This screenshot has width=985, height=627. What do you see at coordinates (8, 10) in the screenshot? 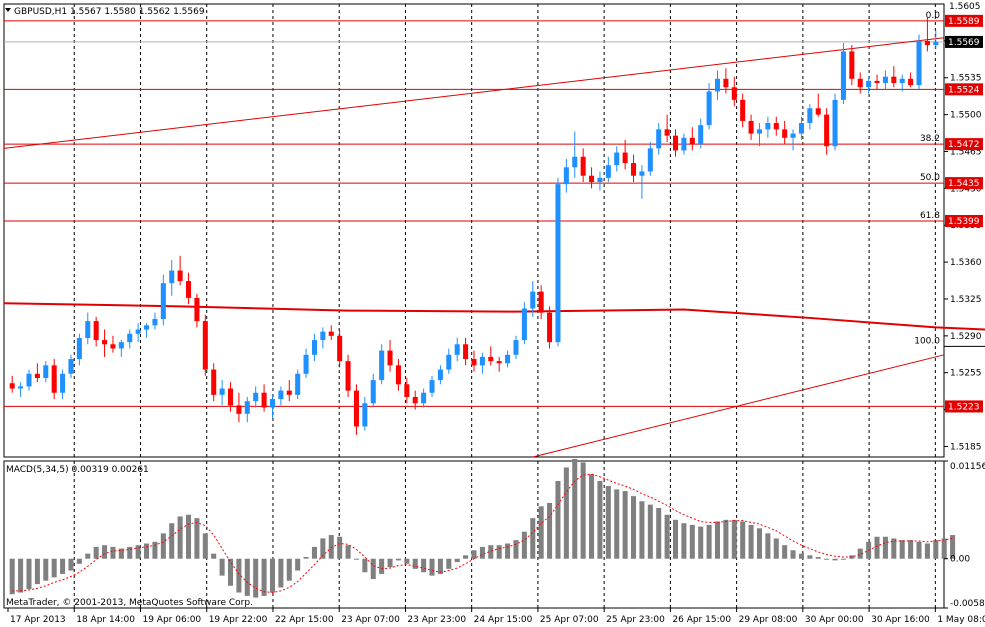
I see `dropdown-triangle-icon` at bounding box center [8, 10].